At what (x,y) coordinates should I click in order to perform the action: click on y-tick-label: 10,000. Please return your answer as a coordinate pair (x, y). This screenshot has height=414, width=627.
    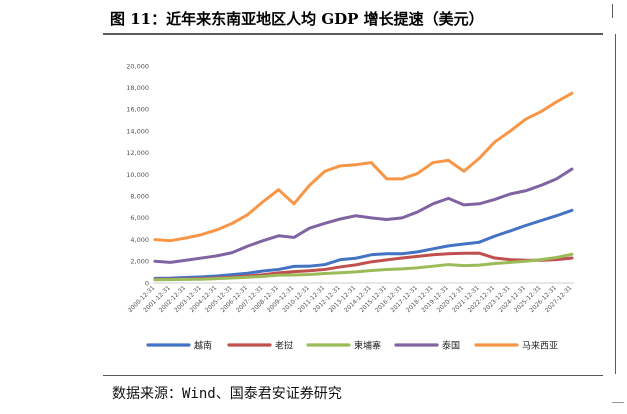
    Looking at the image, I should click on (137, 175).